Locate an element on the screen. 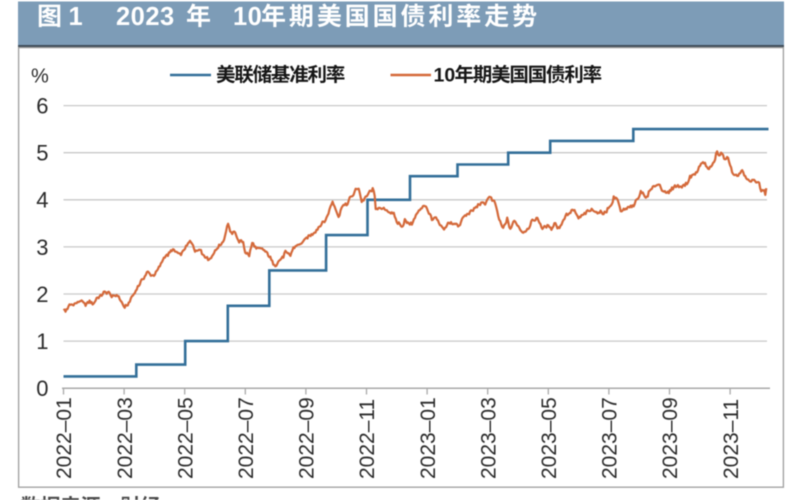 This screenshot has width=800, height=500. svg-text: 2022–01 is located at coordinates (64, 438).